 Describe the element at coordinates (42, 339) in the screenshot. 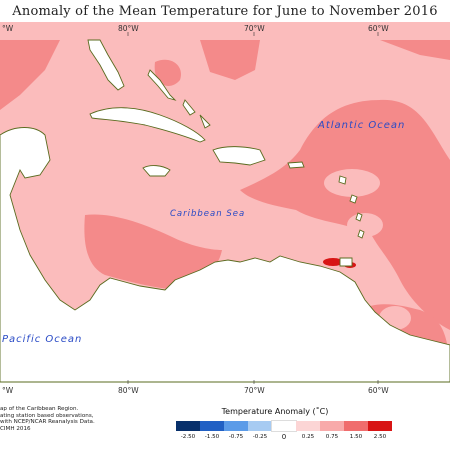

I see `pacific-ocean-label: Pacific Ocean` at that location.